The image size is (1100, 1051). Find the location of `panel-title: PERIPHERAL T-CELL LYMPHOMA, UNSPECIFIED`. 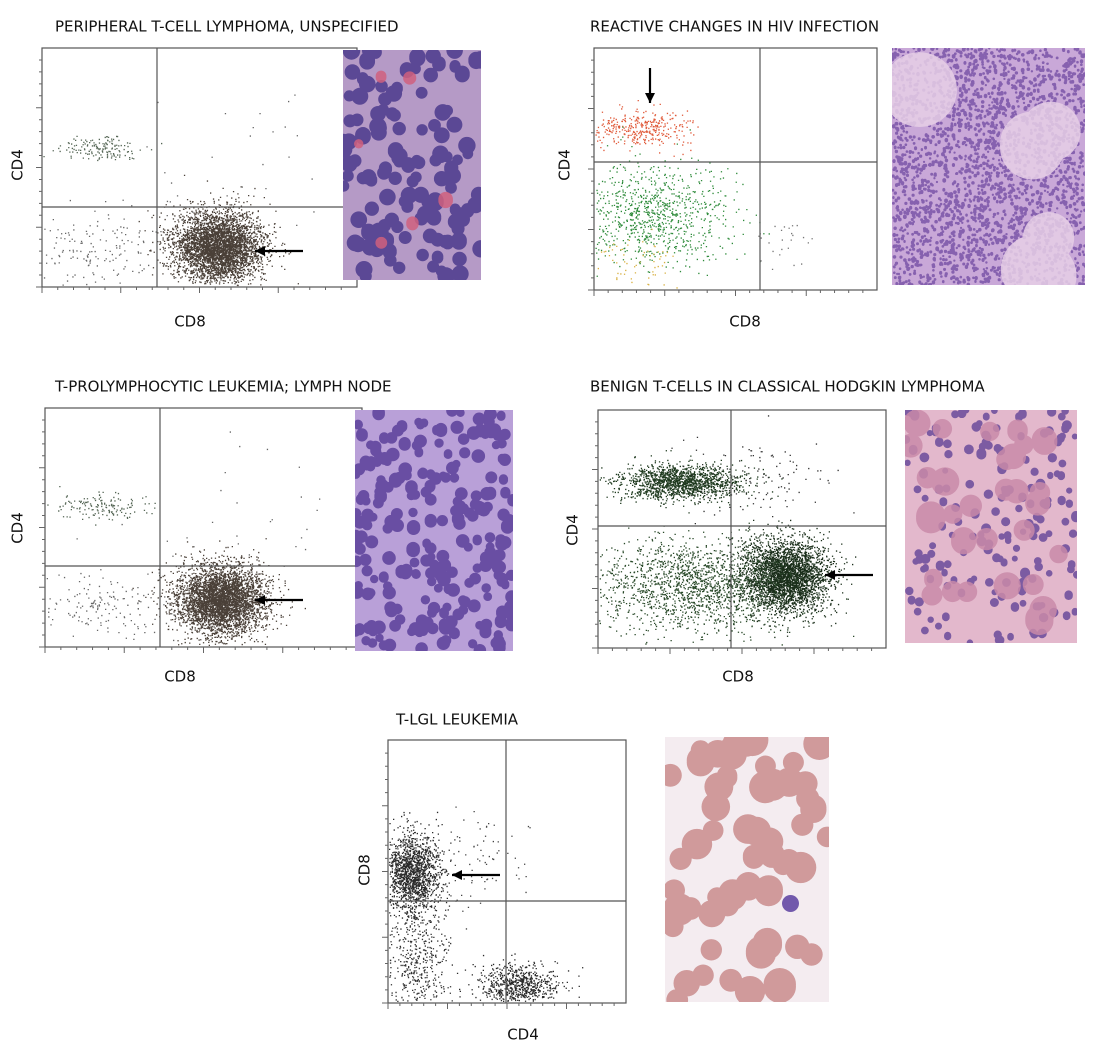

panel-title: PERIPHERAL T-CELL LYMPHOMA, UNSPECIFIED is located at coordinates (227, 27).